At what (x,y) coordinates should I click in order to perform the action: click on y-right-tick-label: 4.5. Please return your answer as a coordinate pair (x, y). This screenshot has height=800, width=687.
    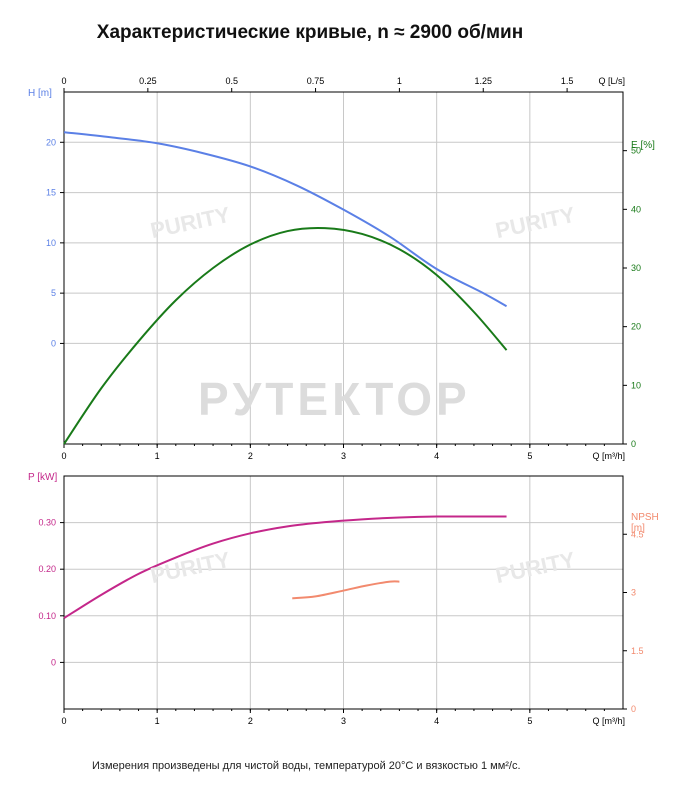
    Looking at the image, I should click on (637, 534).